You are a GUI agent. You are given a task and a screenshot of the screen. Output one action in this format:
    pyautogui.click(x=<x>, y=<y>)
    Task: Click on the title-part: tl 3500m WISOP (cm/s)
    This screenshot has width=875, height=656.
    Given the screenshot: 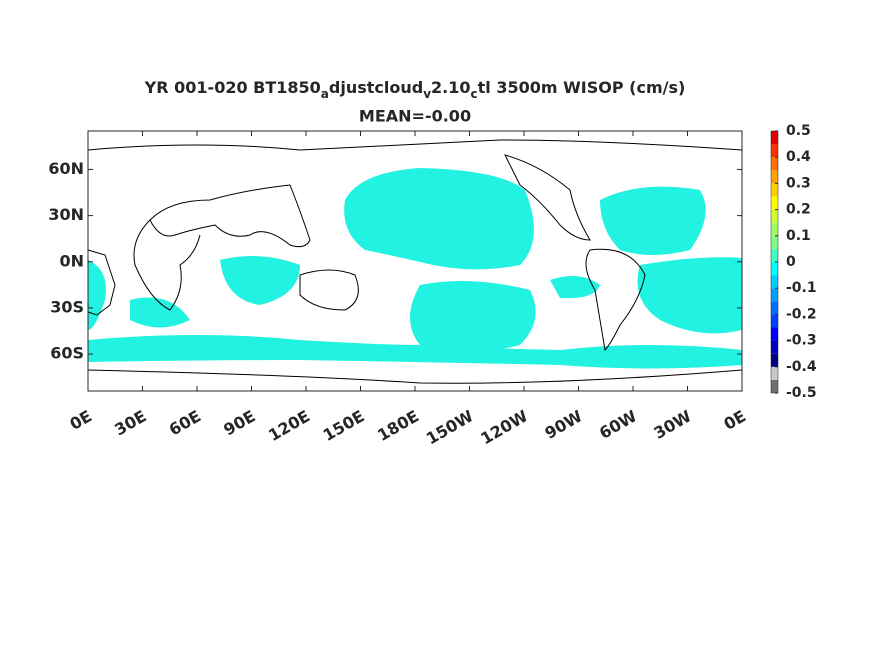 What is the action you would take?
    pyautogui.click(x=582, y=87)
    